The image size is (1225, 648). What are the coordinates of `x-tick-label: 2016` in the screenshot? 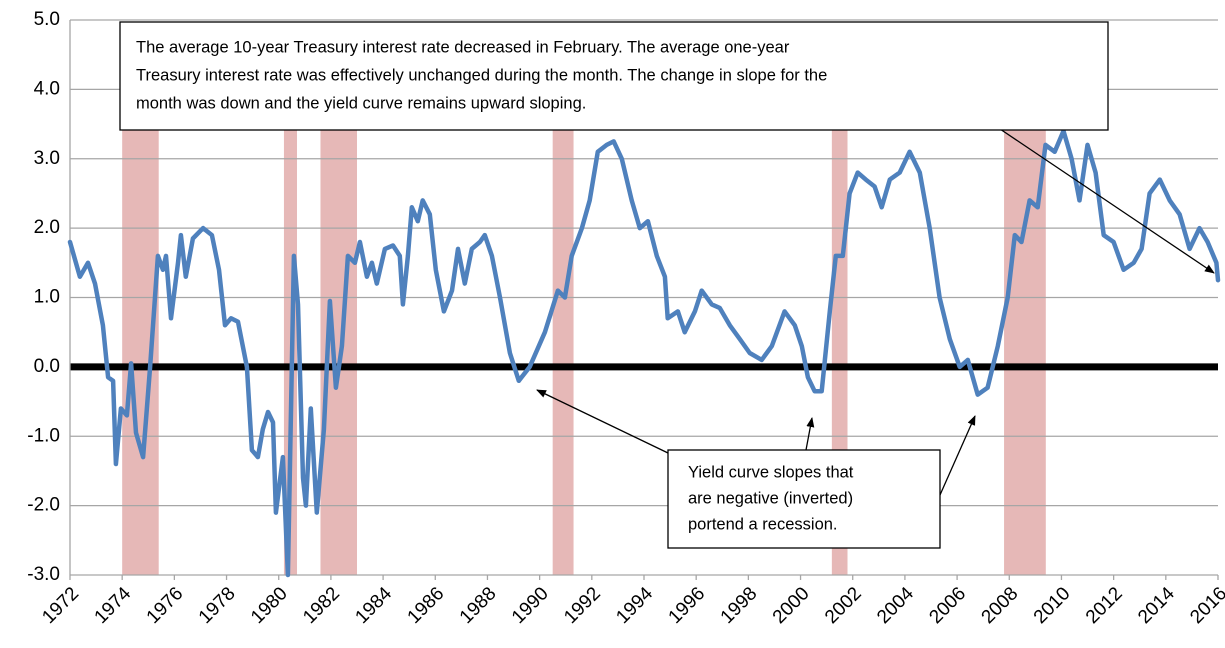 It's located at (1205, 605).